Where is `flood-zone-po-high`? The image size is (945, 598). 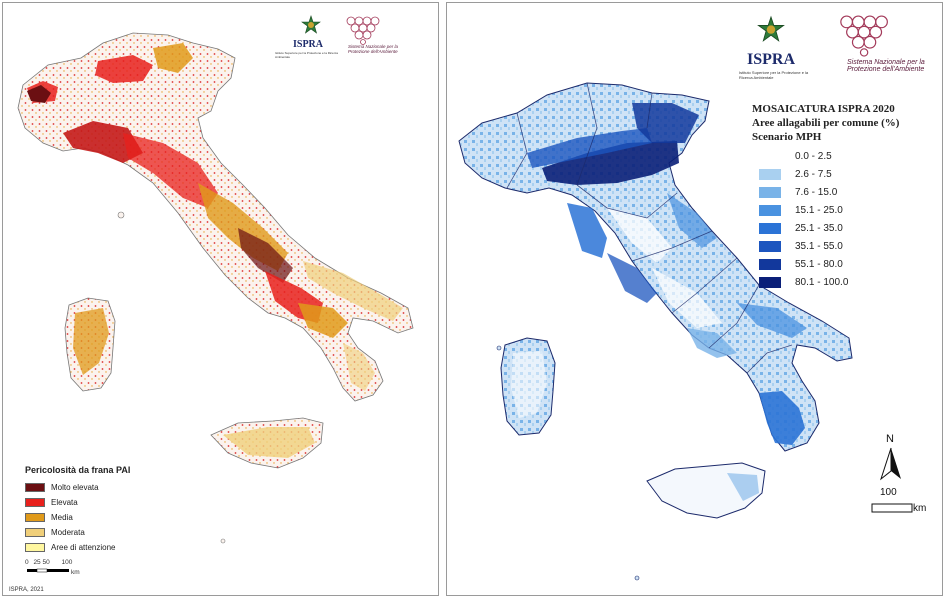 flood-zone-po-high is located at coordinates (589, 148).